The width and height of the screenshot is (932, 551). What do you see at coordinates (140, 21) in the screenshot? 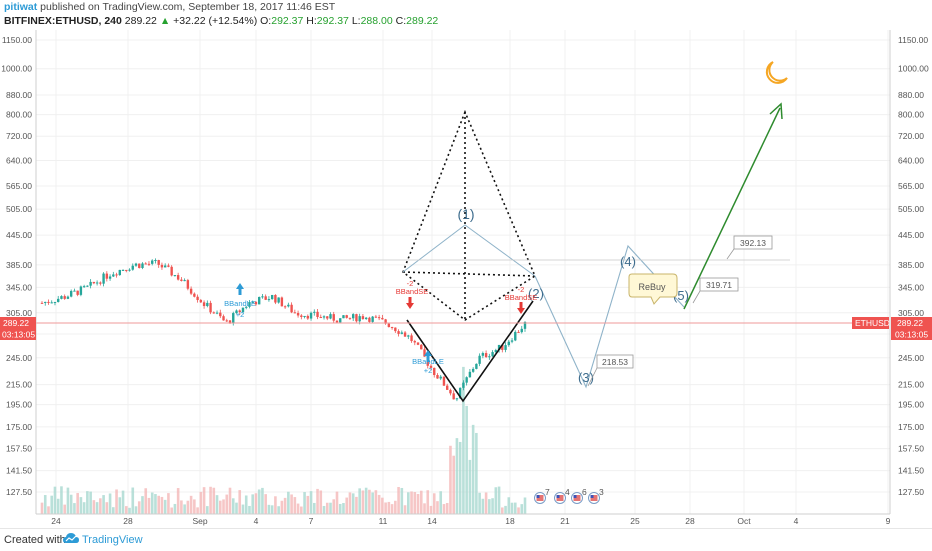
I see `last-price: 289.22` at bounding box center [140, 21].